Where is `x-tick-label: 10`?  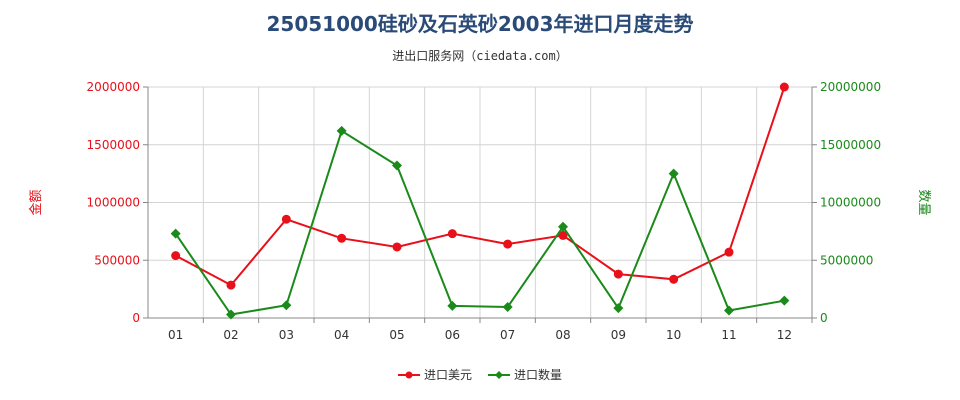
x-tick-label: 10 is located at coordinates (673, 335).